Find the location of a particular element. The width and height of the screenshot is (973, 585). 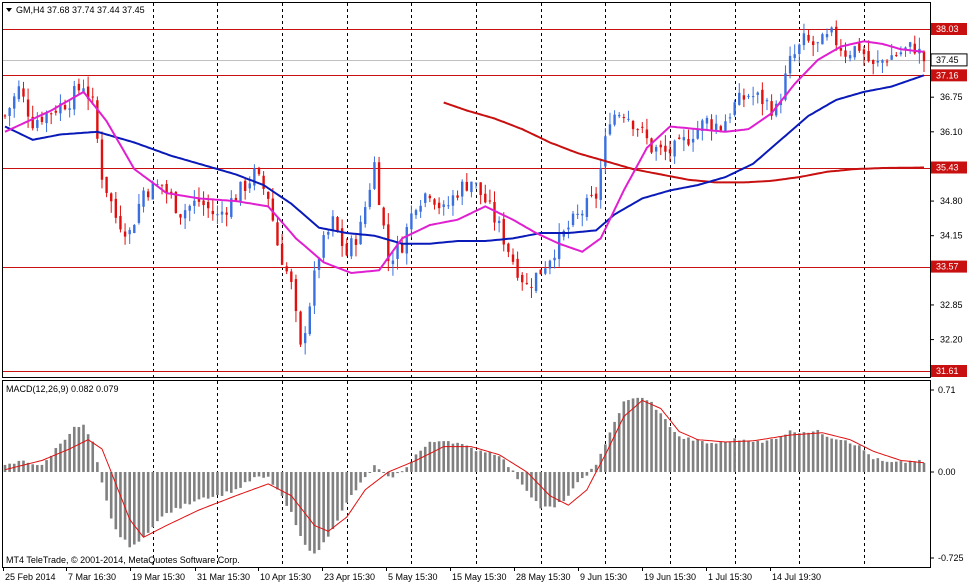

price-tick-label-4: 34.15 is located at coordinates (951, 236).